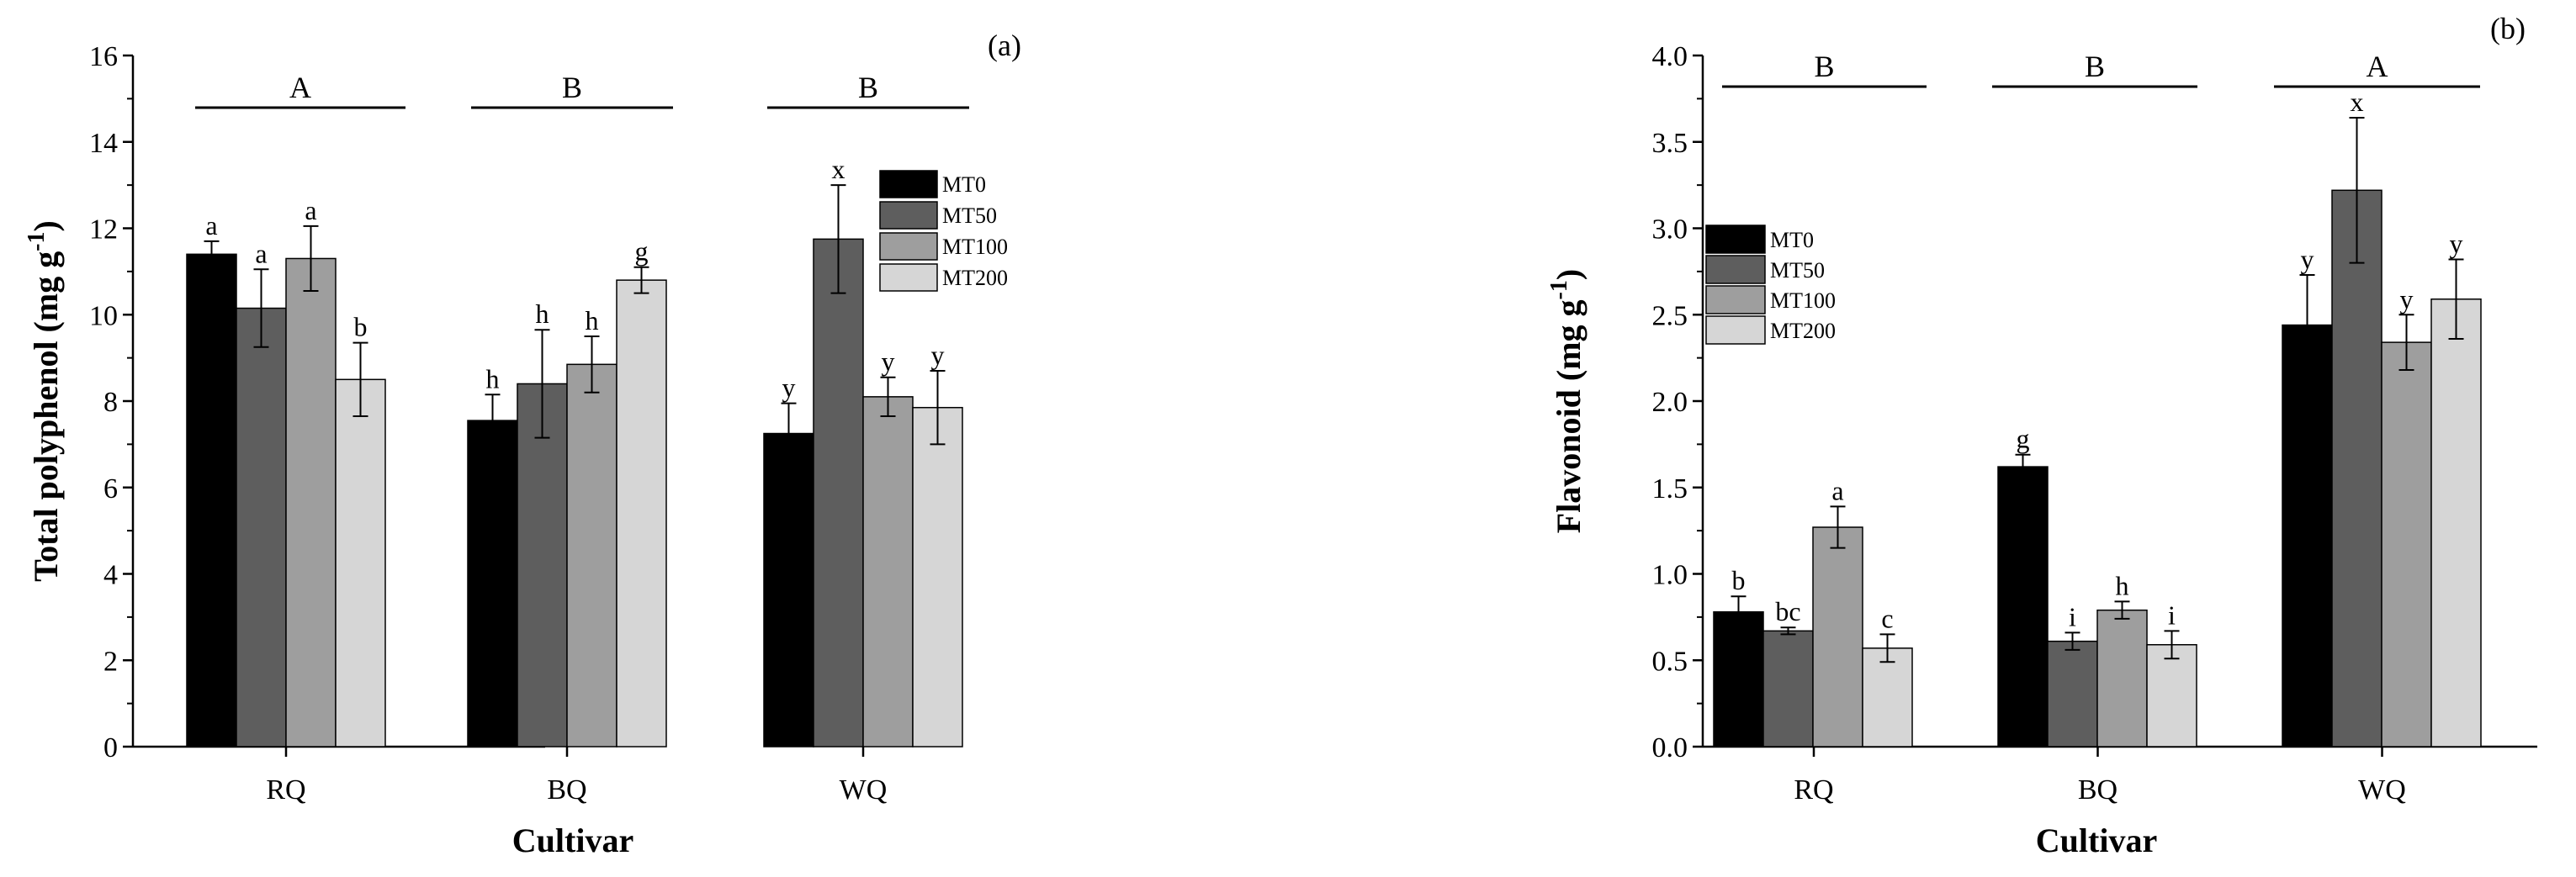 The width and height of the screenshot is (2576, 877). What do you see at coordinates (1670, 56) in the screenshot?
I see `y-tick-label: 4.0` at bounding box center [1670, 56].